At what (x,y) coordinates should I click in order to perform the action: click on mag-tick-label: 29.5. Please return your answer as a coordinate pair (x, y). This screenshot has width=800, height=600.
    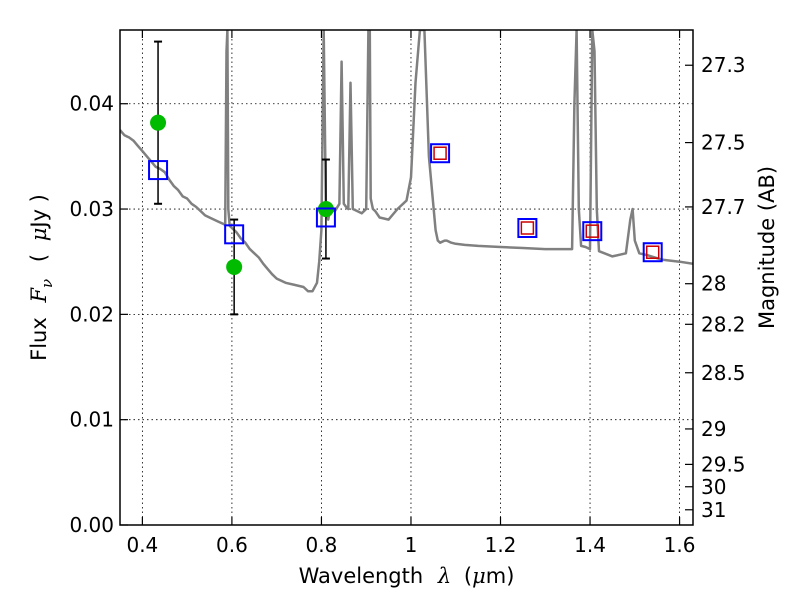
    Looking at the image, I should click on (723, 464).